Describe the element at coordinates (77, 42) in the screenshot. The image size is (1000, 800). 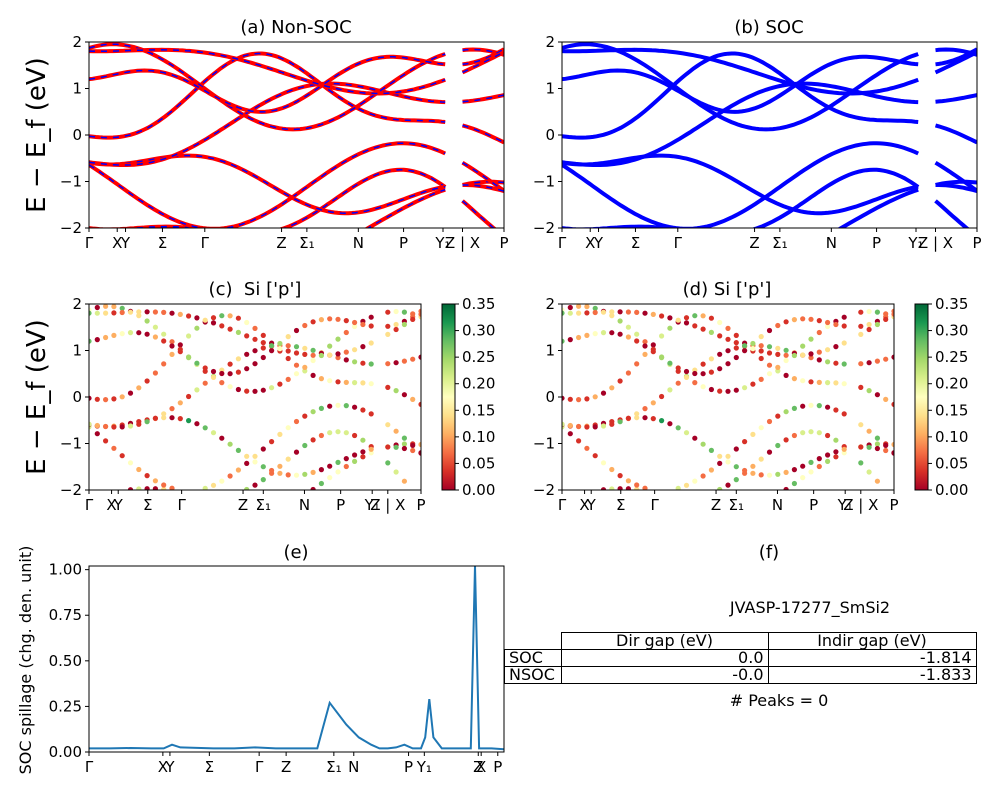
I see `ytick-label: 2` at that location.